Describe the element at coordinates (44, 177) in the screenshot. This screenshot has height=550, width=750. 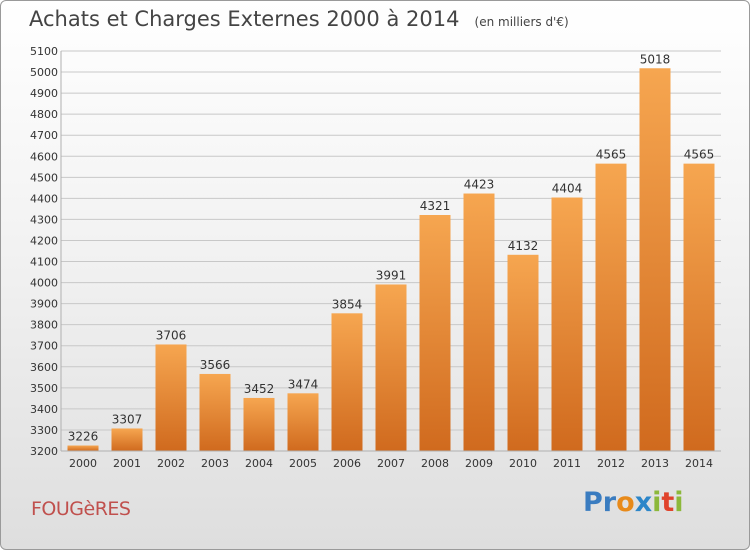
I see `y-tick-label: 4500` at that location.